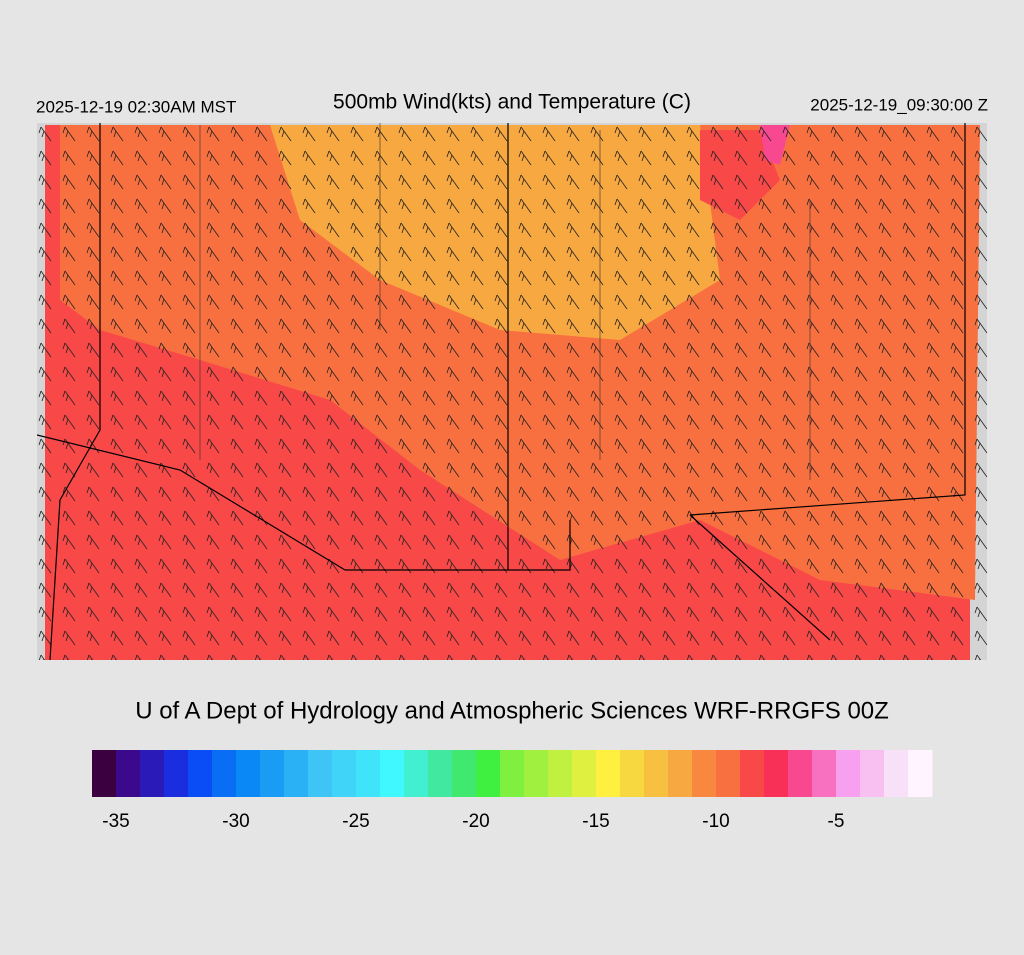 The image size is (1024, 955). What do you see at coordinates (235, 821) in the screenshot?
I see `colorbar-tick-label: -30` at bounding box center [235, 821].